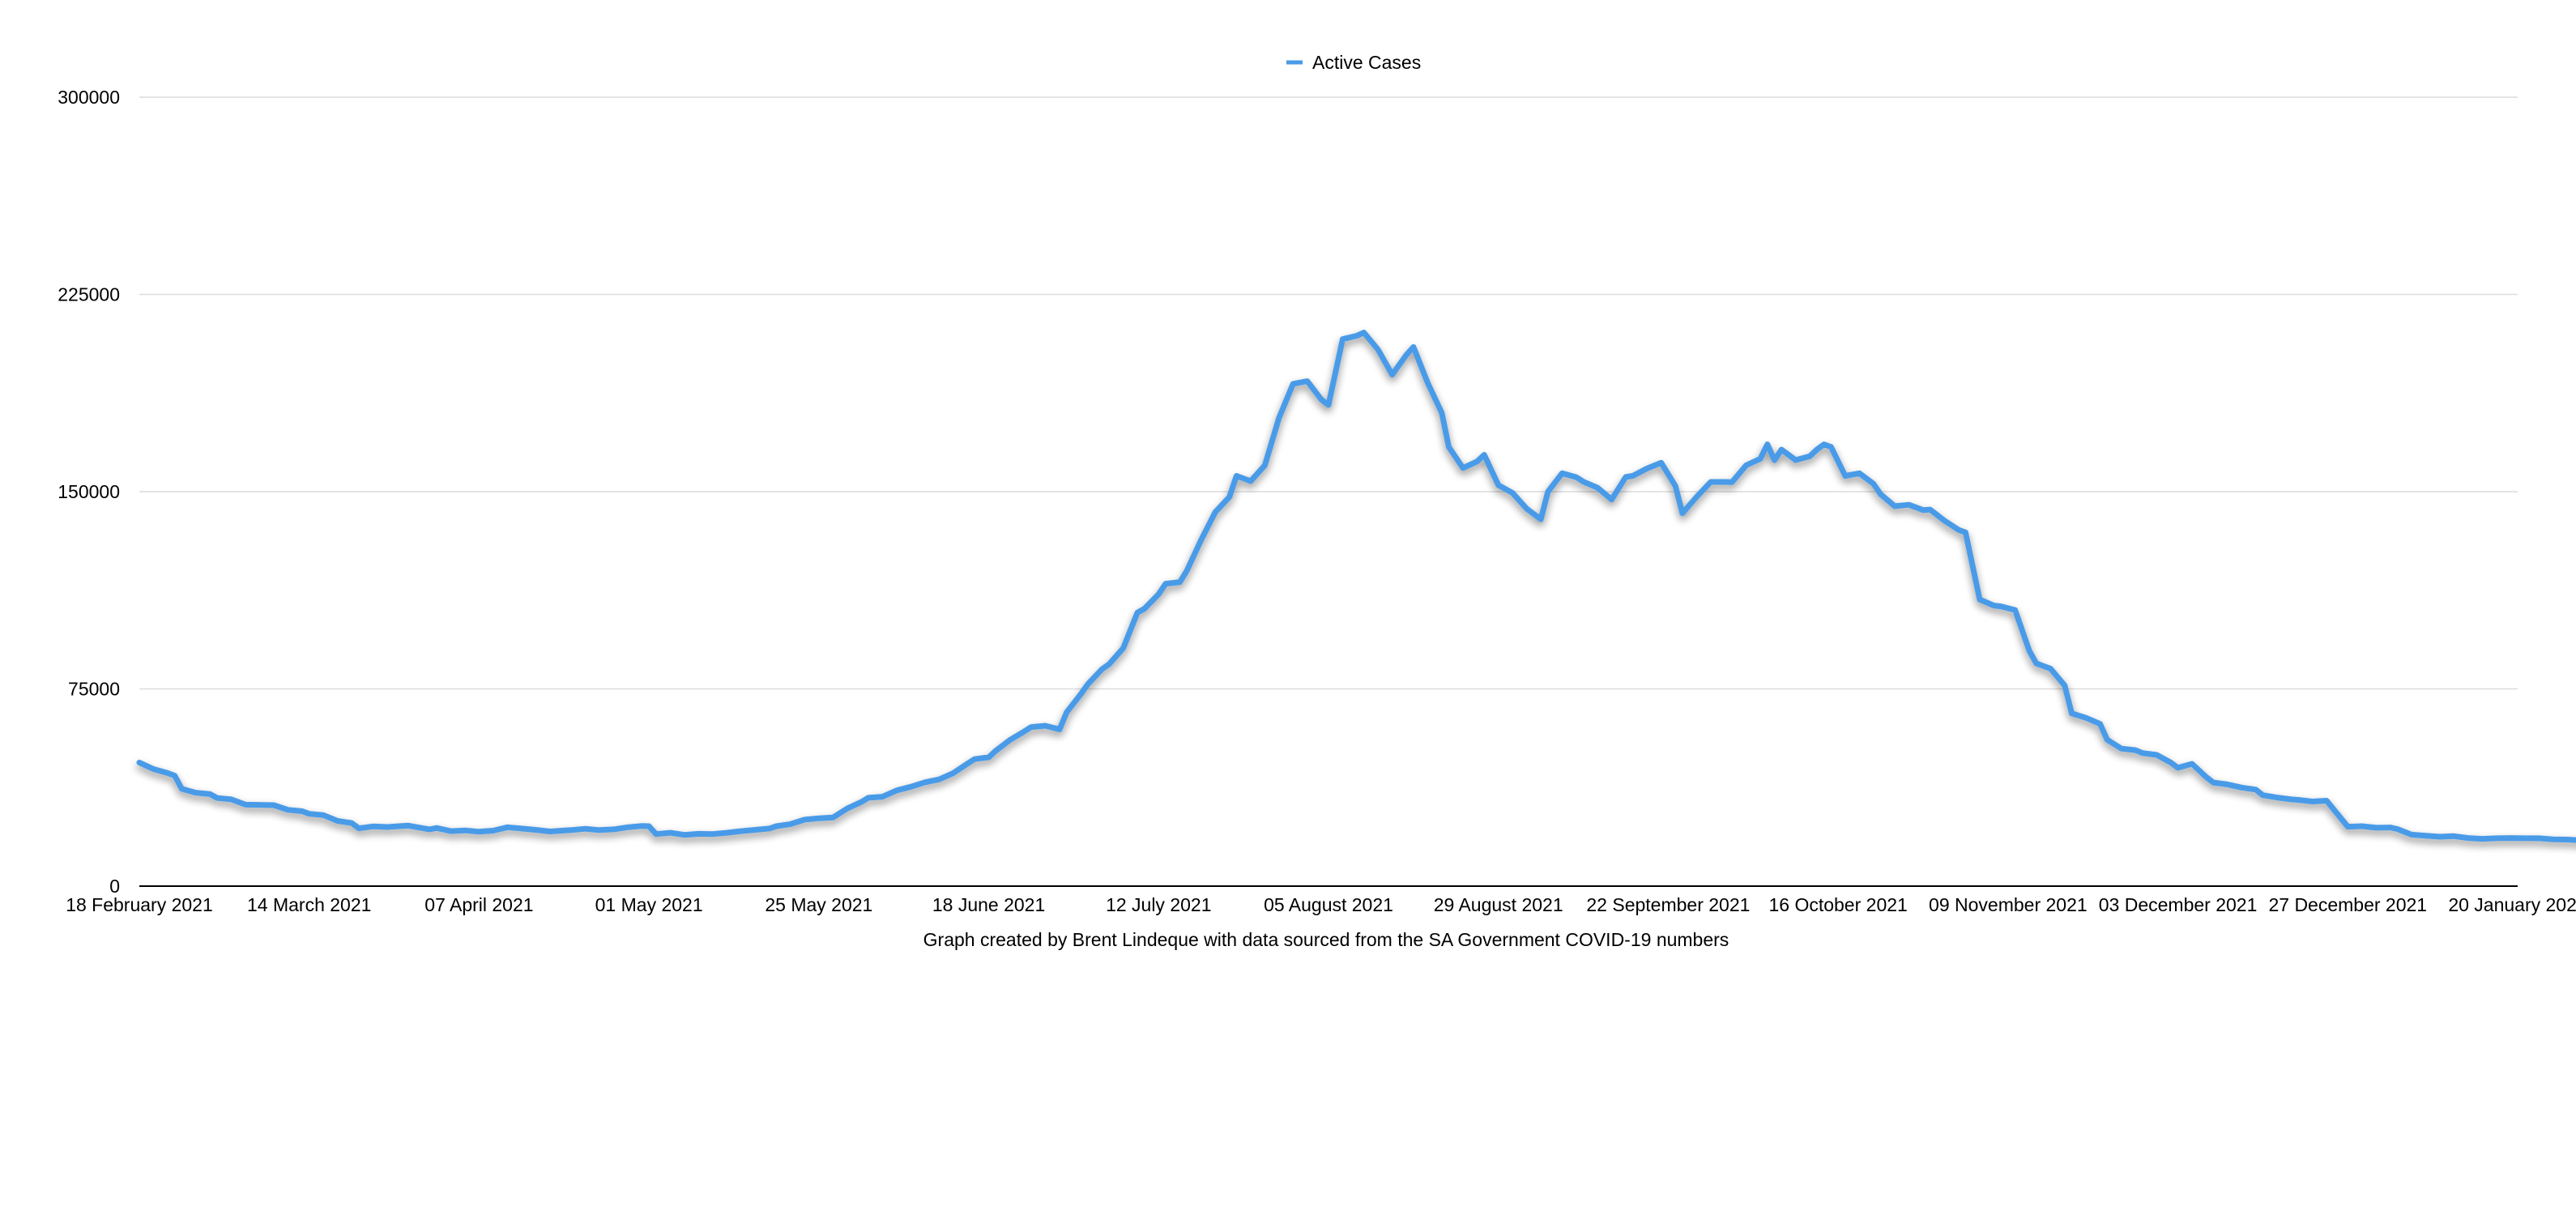  What do you see at coordinates (115, 886) in the screenshot?
I see `y-tick-label: 0` at bounding box center [115, 886].